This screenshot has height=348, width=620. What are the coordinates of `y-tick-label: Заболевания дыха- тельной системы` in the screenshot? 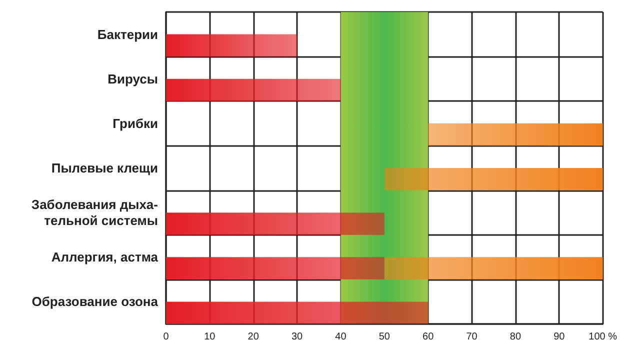 It's located at (94, 212).